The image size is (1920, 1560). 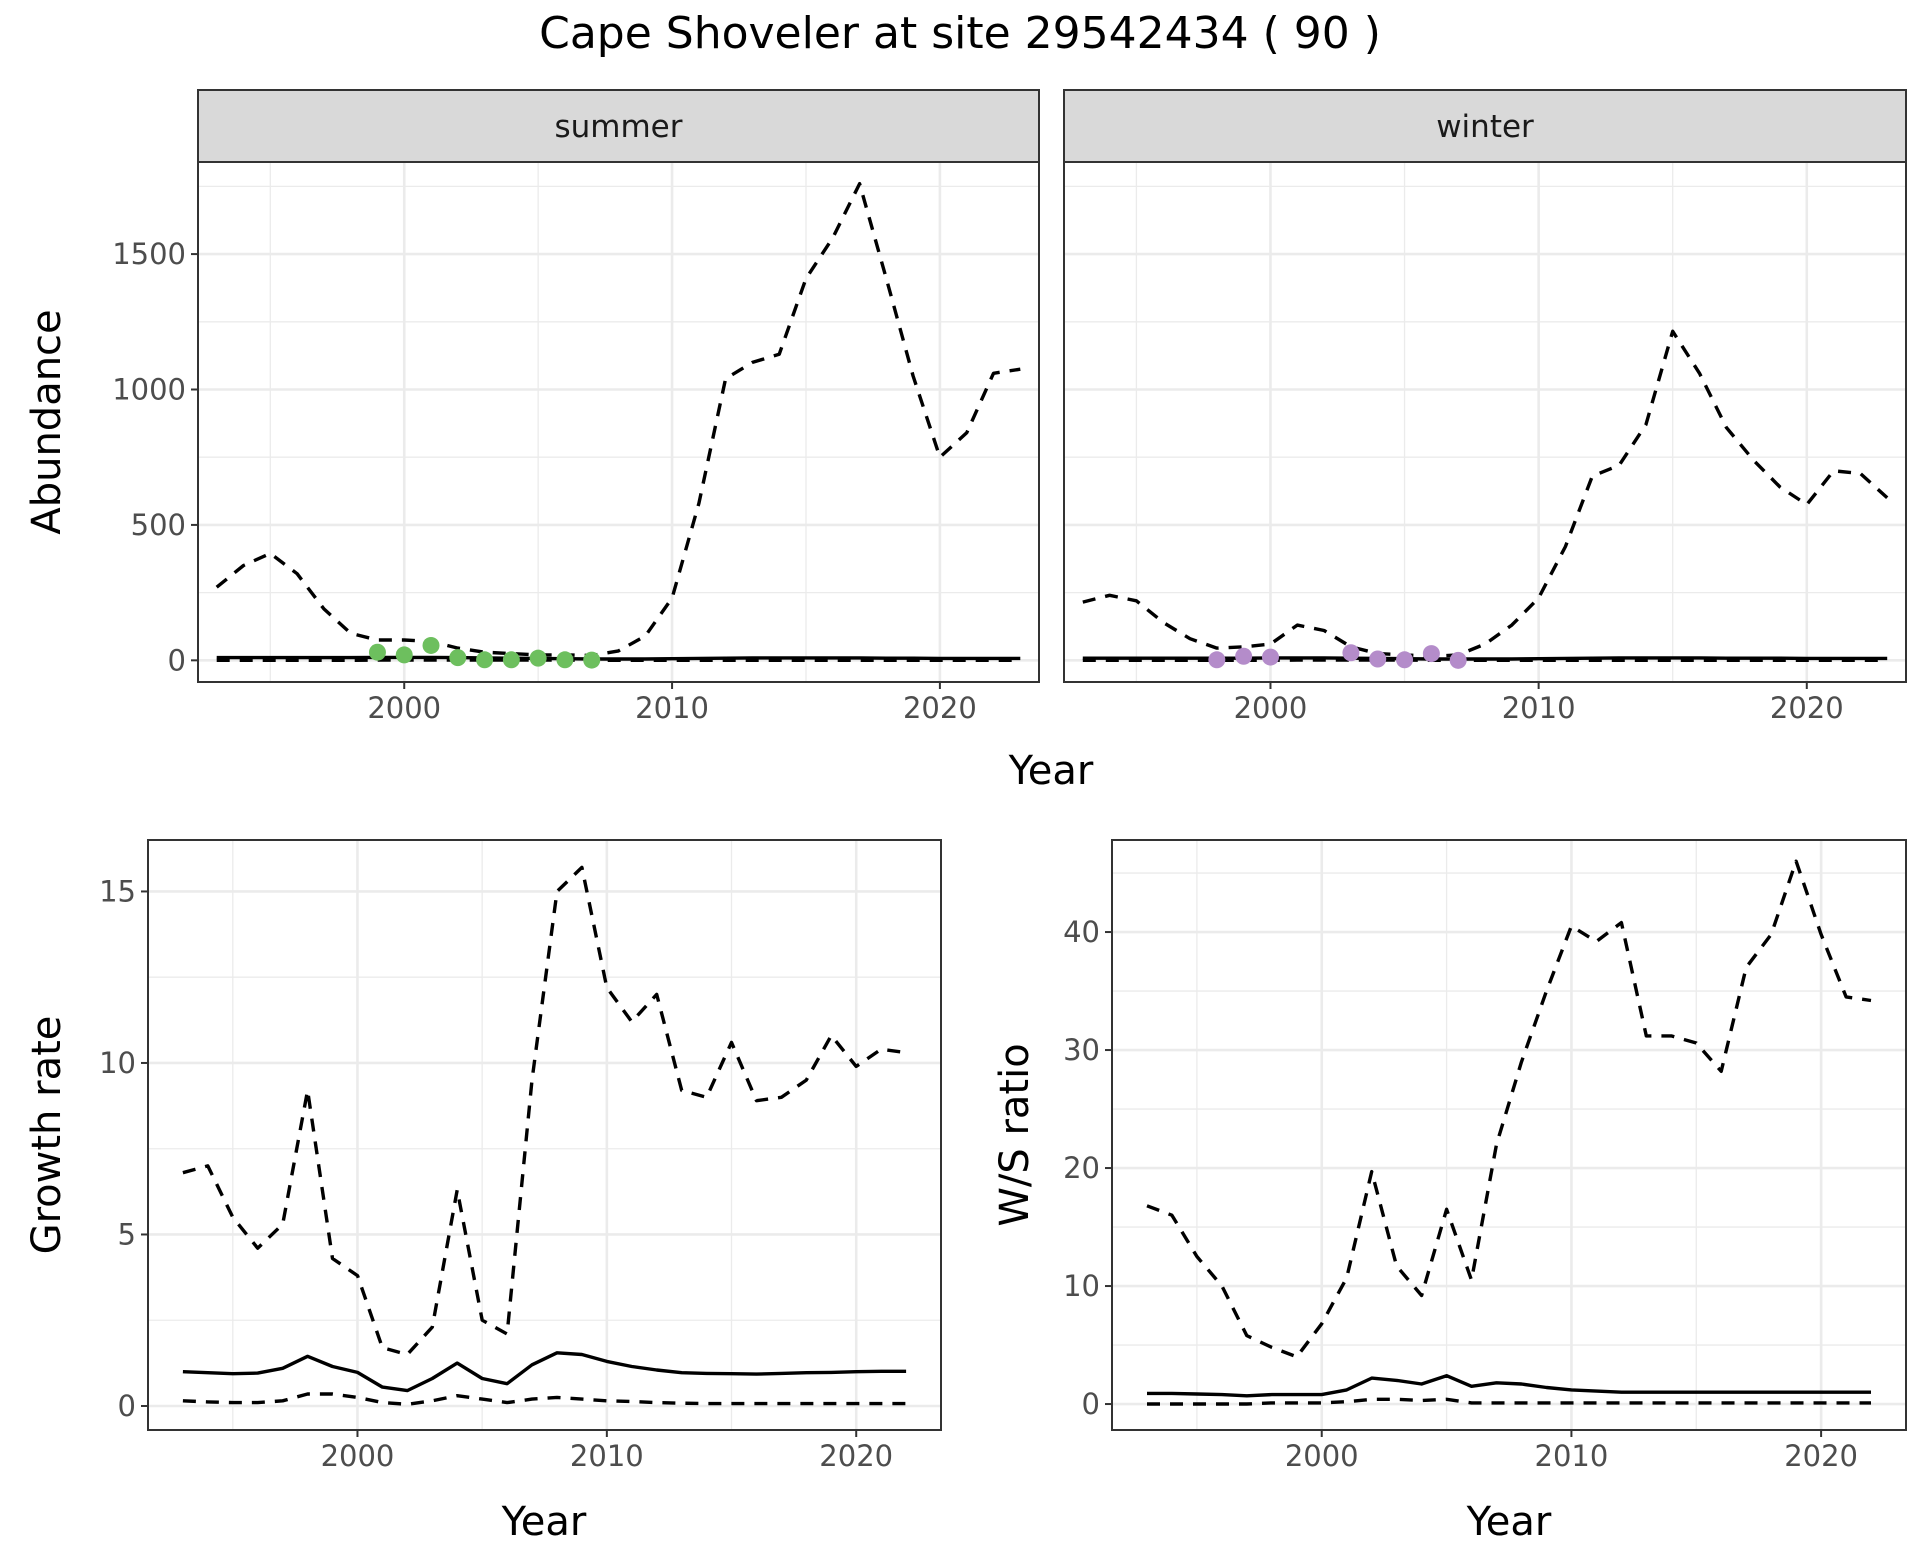 I want to click on y-tick-label: 1000, so click(x=149, y=390).